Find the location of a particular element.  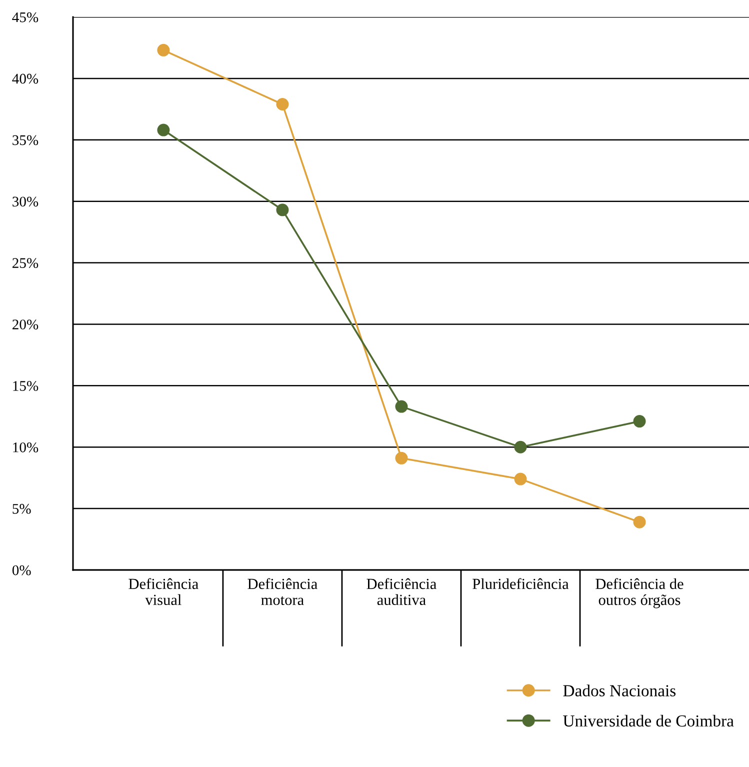

y-tick-label: 45% is located at coordinates (25, 17).